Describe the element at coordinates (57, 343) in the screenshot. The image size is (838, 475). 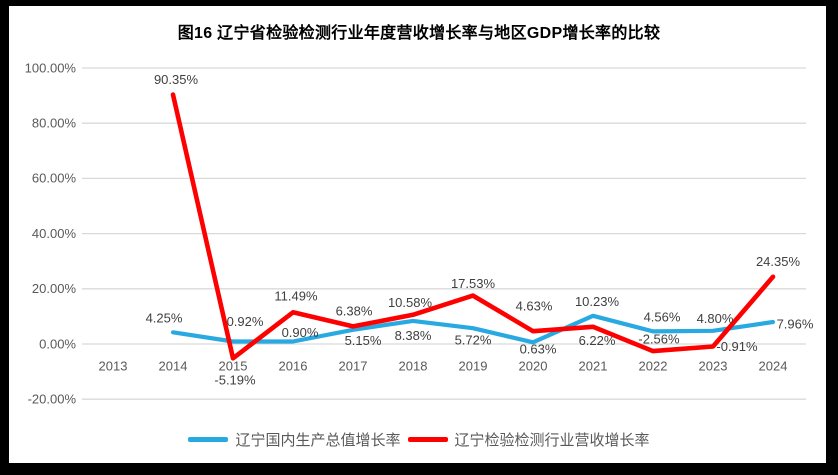
I see `y-axis-tick-label: 0.00%` at that location.